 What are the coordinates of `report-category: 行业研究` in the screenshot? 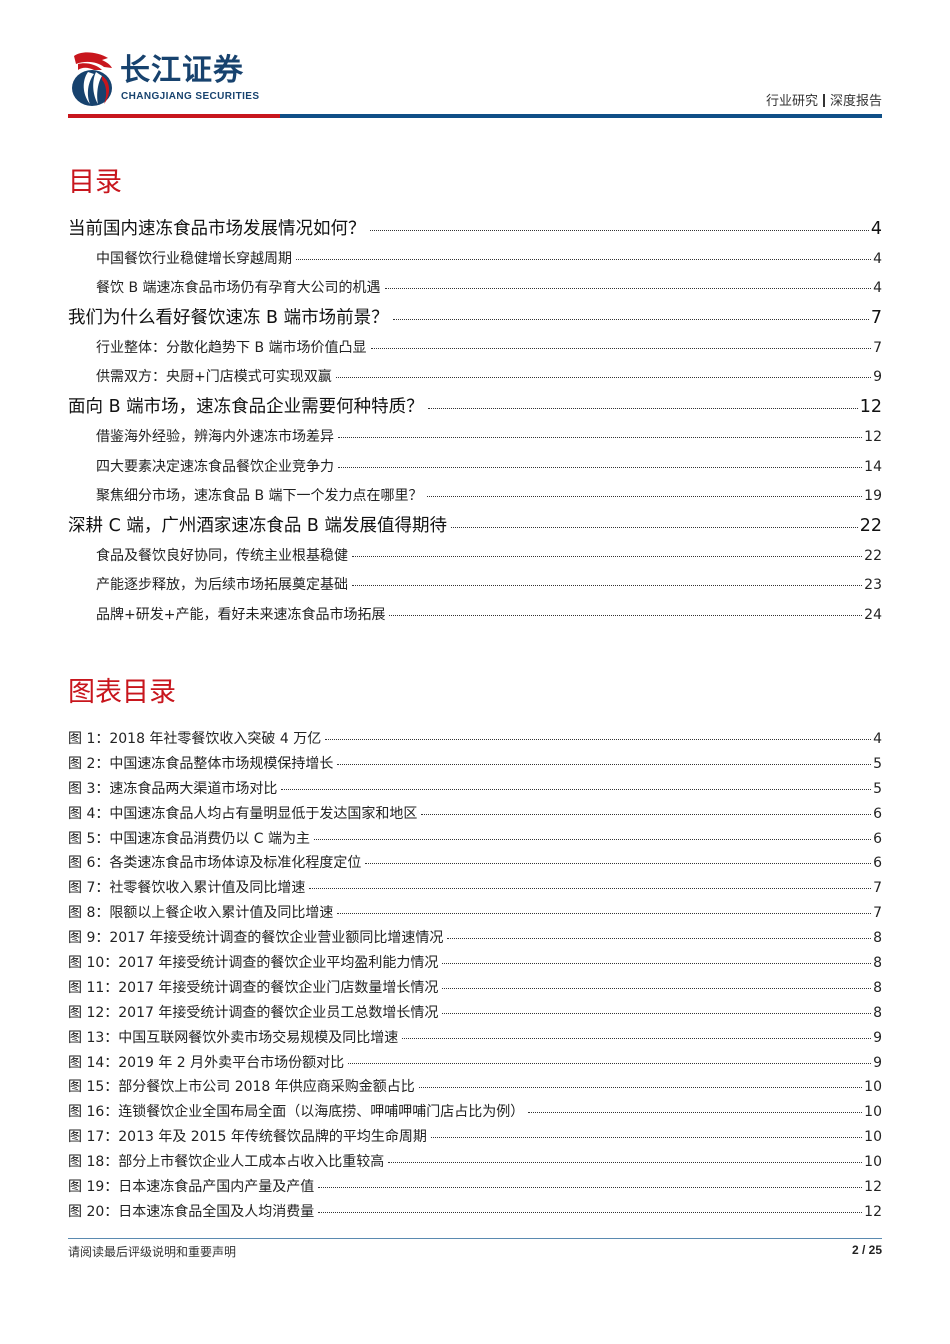 It's located at (791, 101).